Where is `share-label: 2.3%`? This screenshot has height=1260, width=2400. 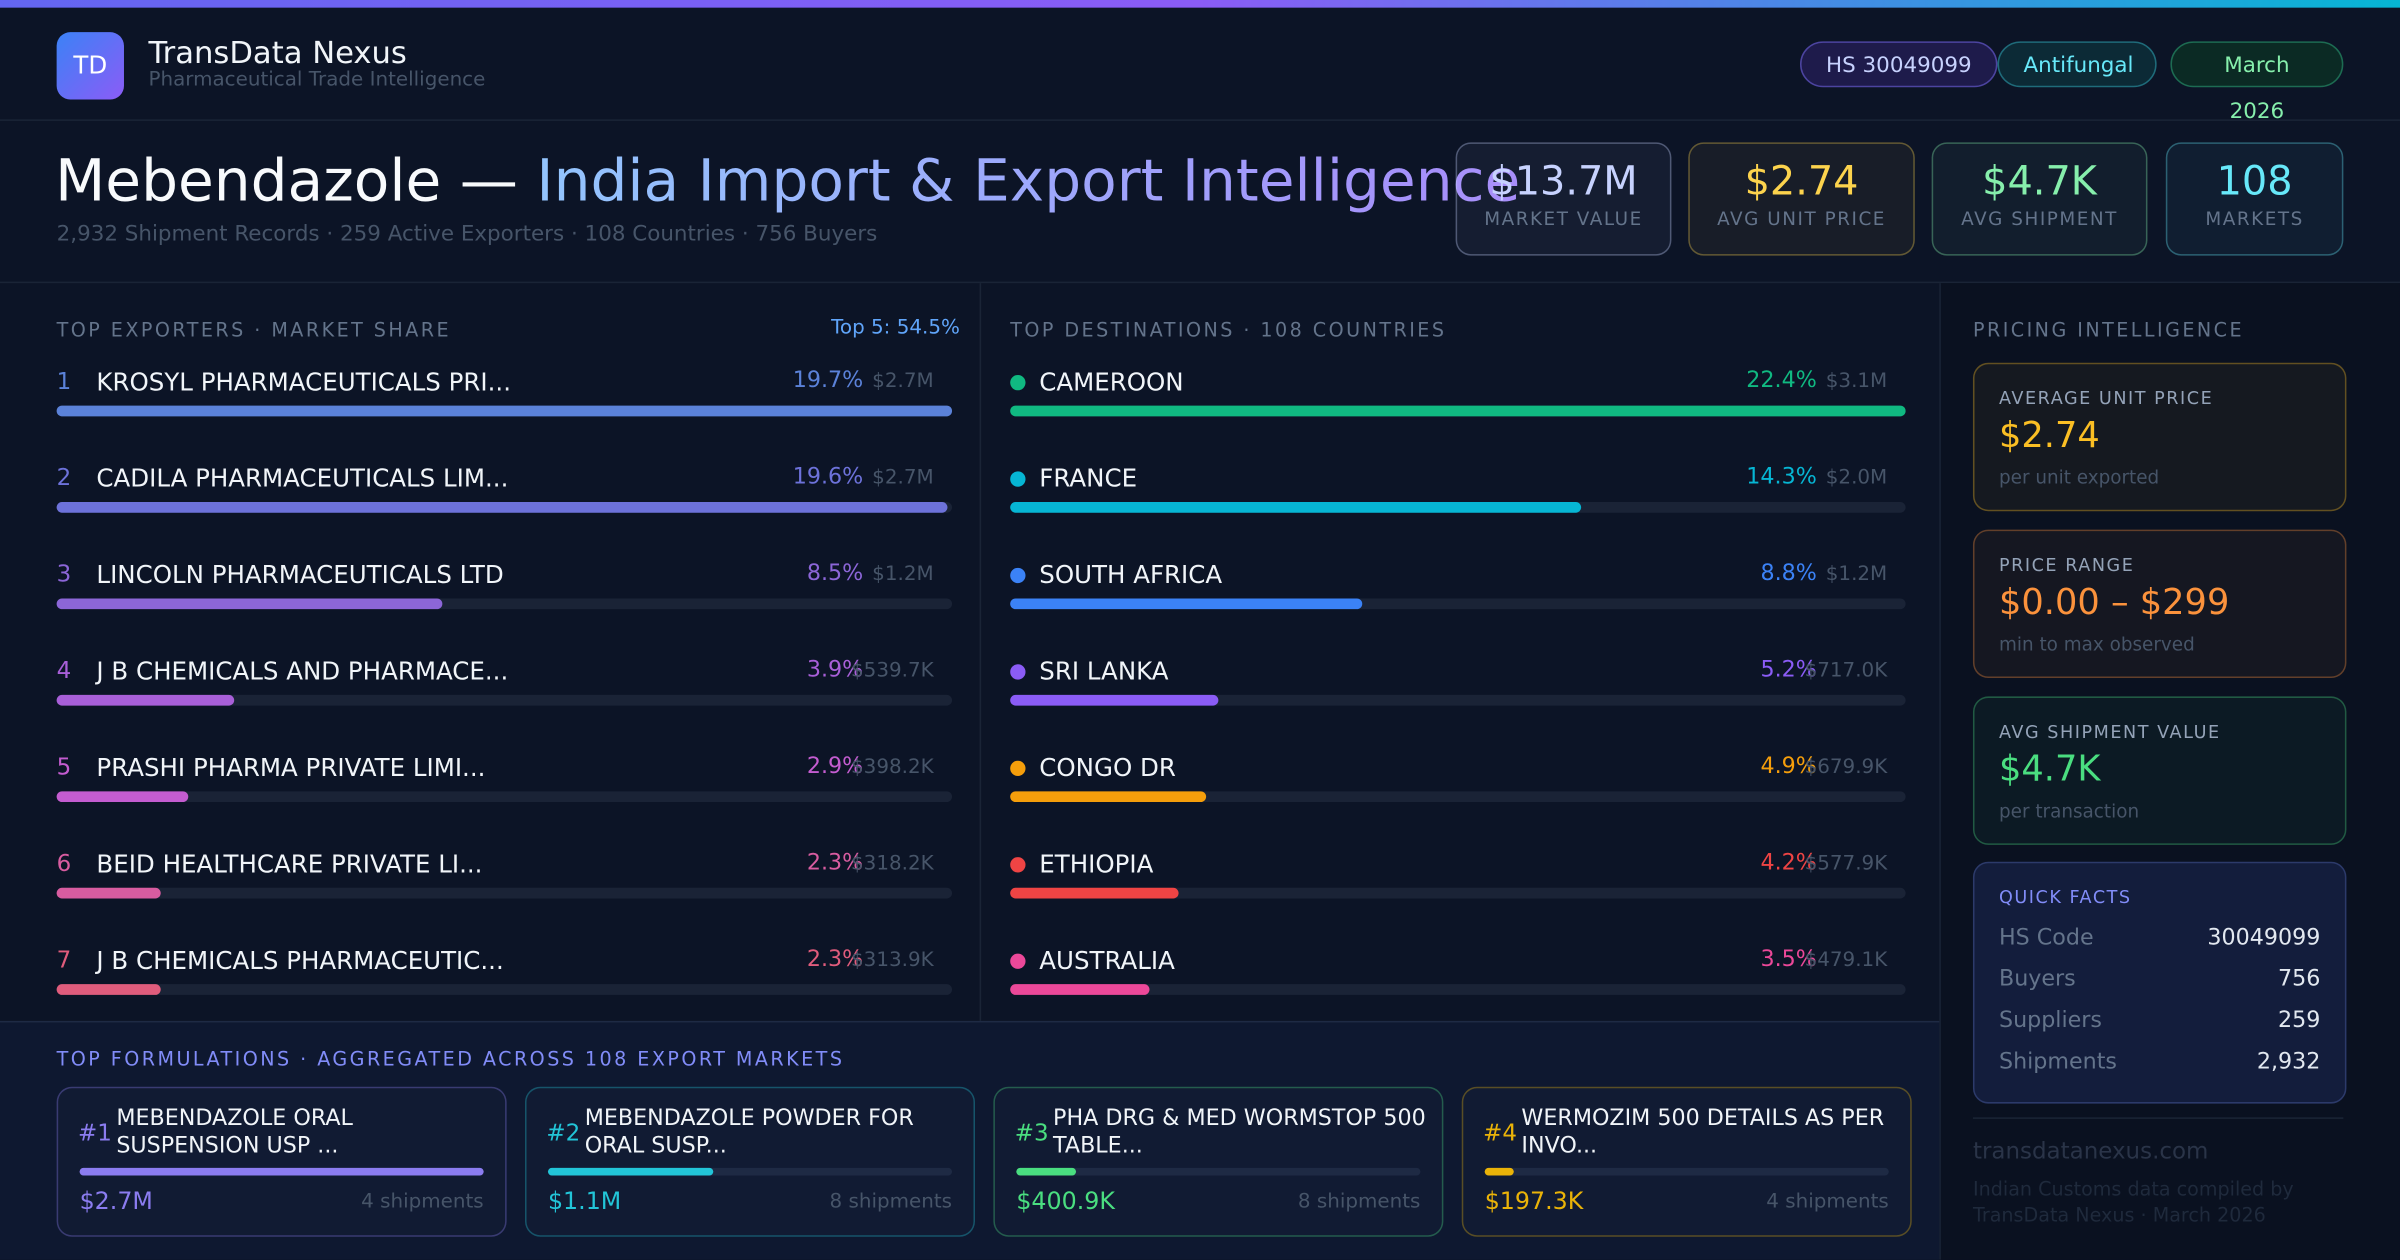 share-label: 2.3% is located at coordinates (835, 863).